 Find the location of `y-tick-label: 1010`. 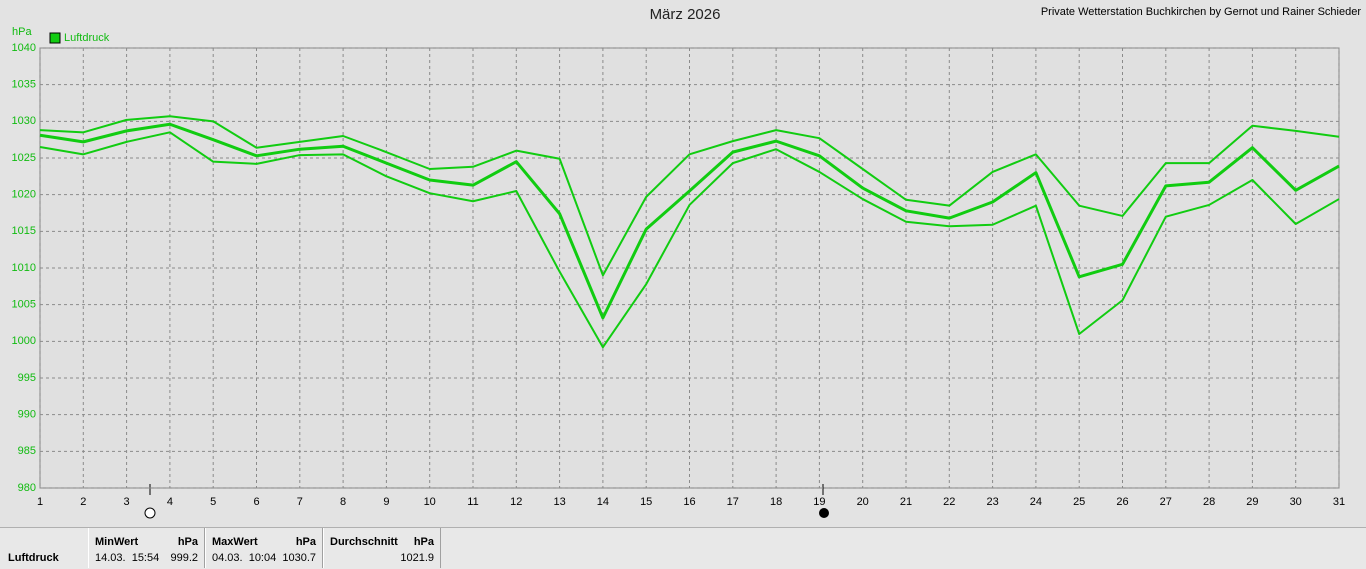

y-tick-label: 1010 is located at coordinates (24, 268).